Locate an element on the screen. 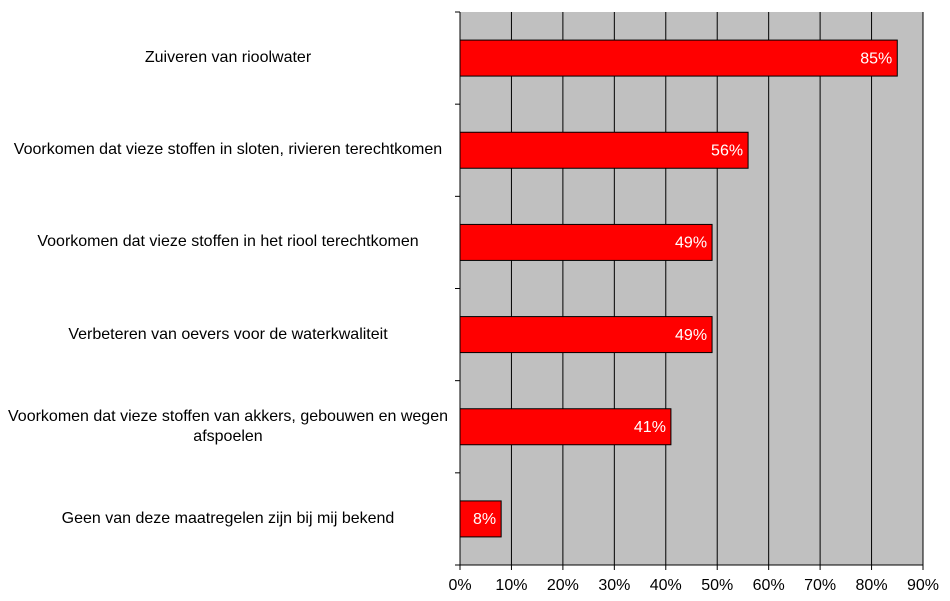 The height and width of the screenshot is (601, 950). x-tick-label: 40% is located at coordinates (666, 585).